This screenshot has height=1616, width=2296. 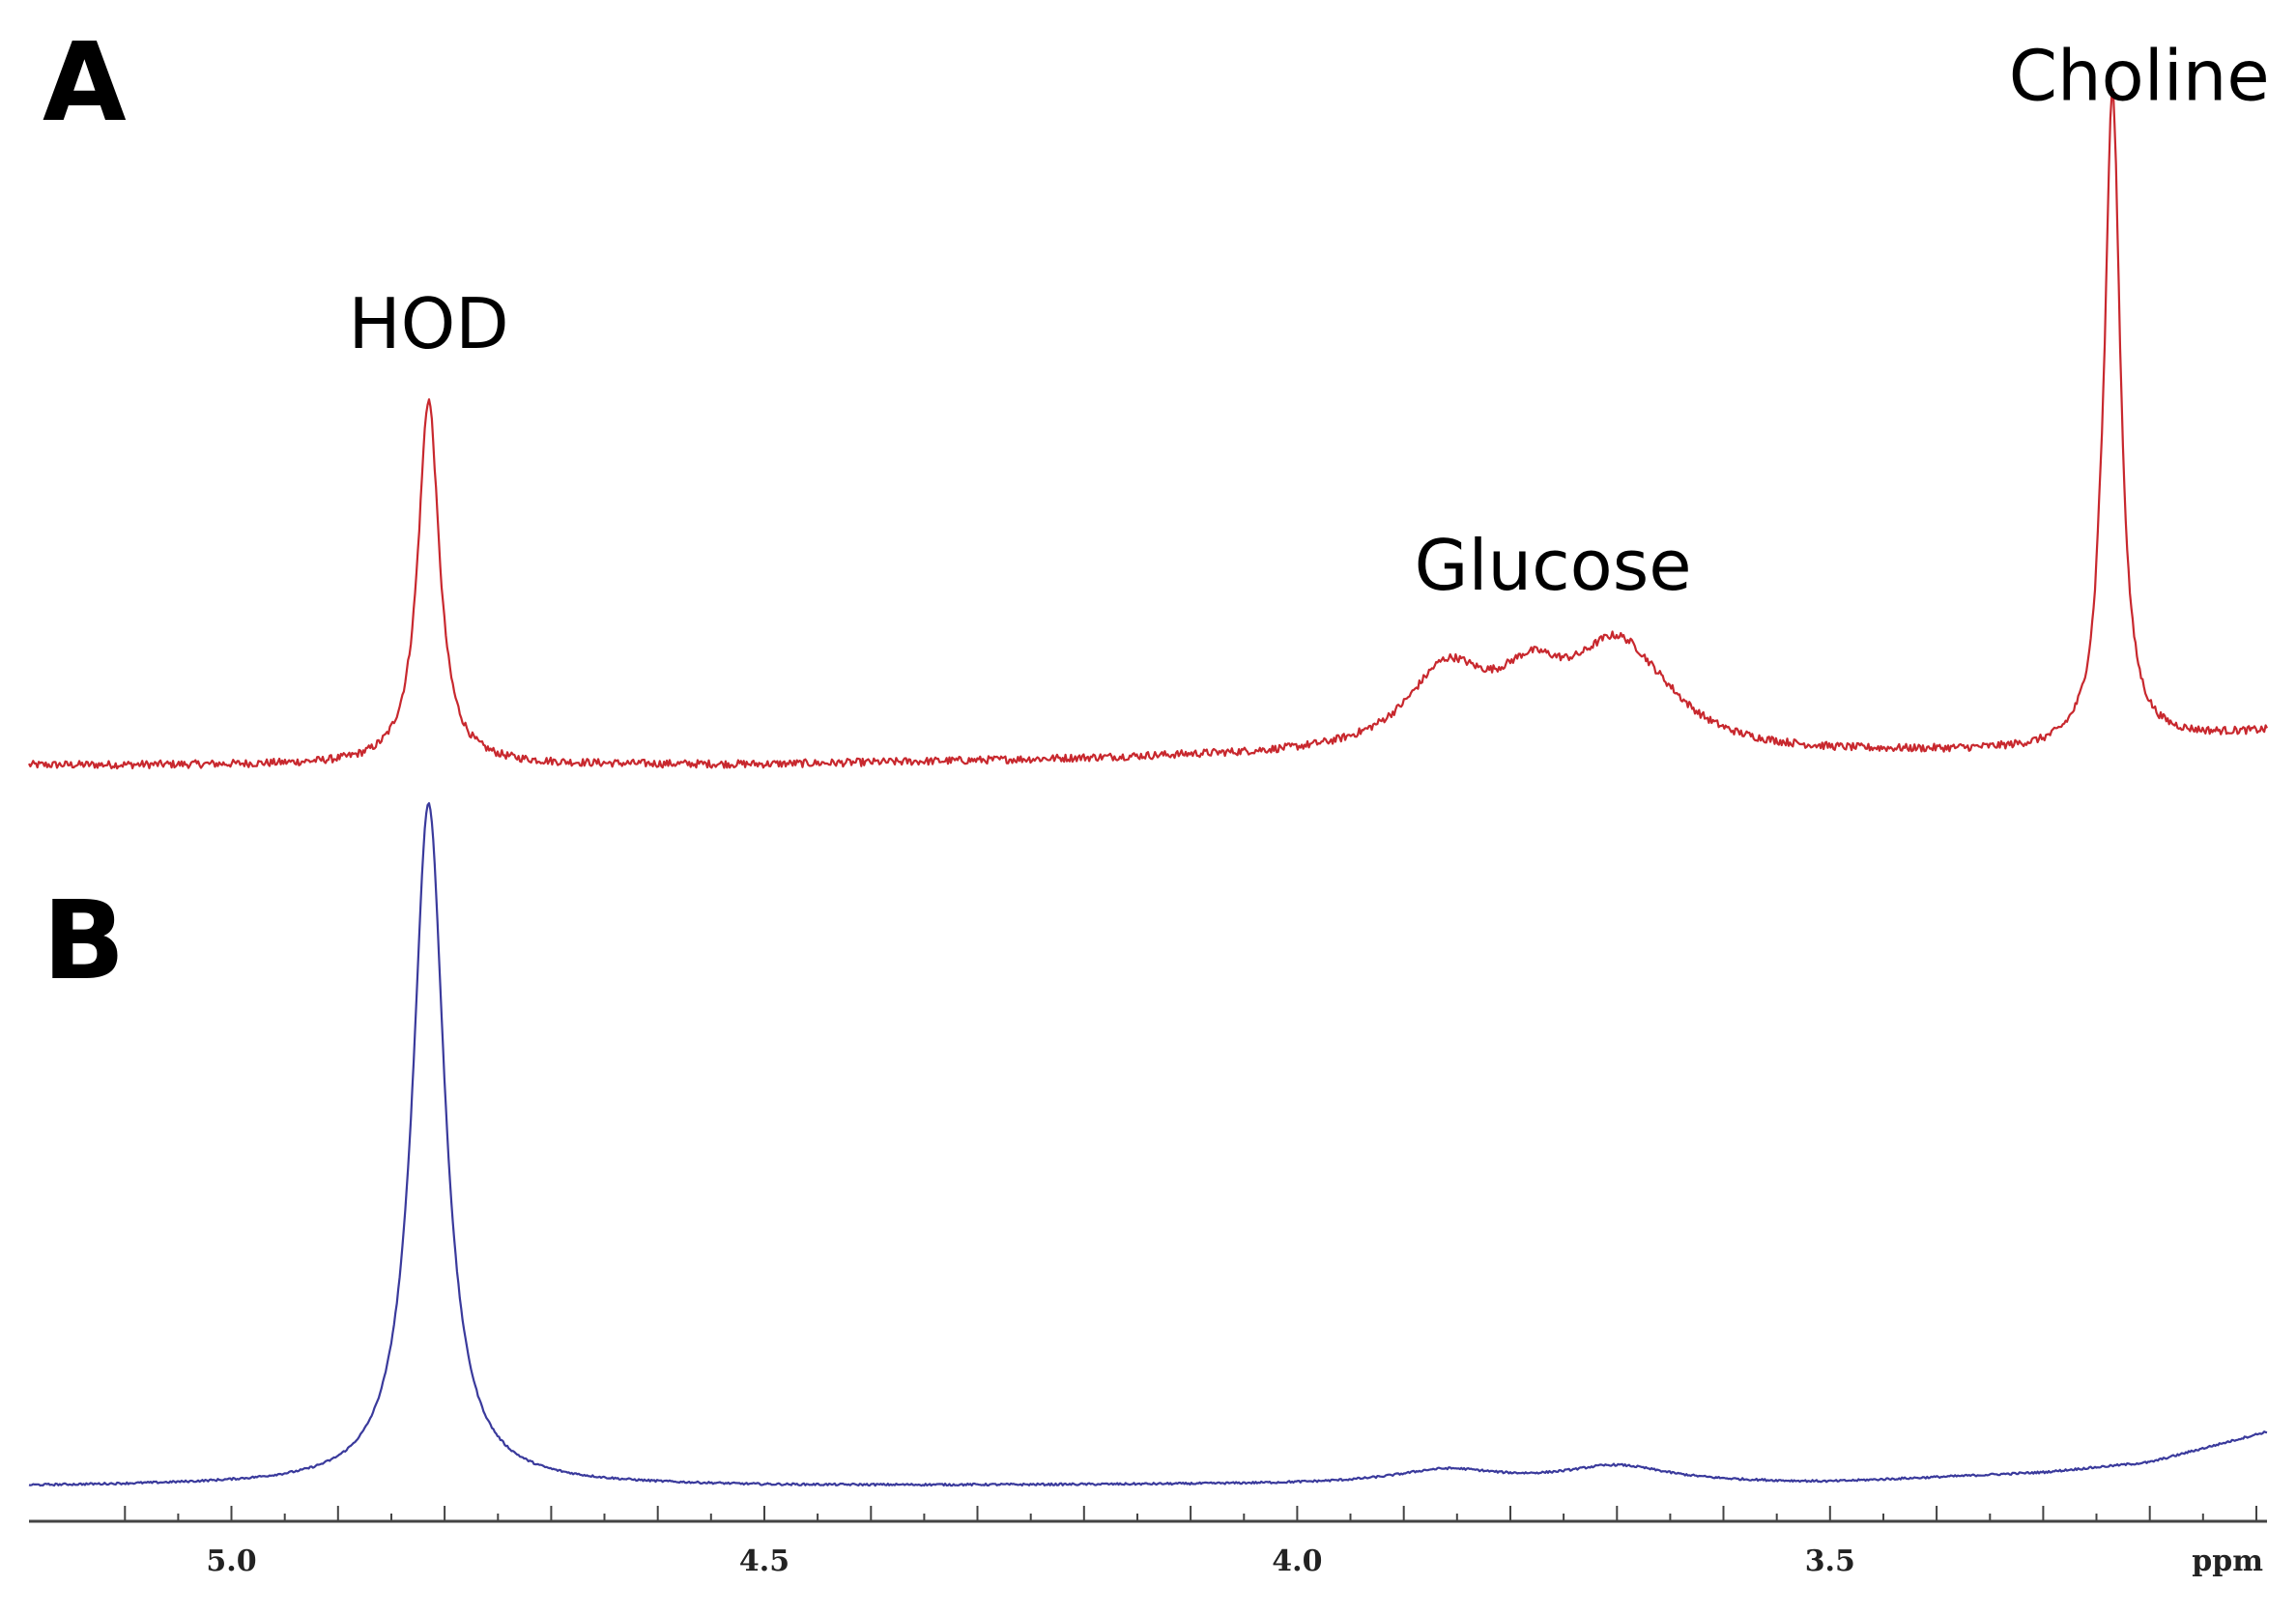 What do you see at coordinates (85, 83) in the screenshot?
I see `panel-a-label: A` at bounding box center [85, 83].